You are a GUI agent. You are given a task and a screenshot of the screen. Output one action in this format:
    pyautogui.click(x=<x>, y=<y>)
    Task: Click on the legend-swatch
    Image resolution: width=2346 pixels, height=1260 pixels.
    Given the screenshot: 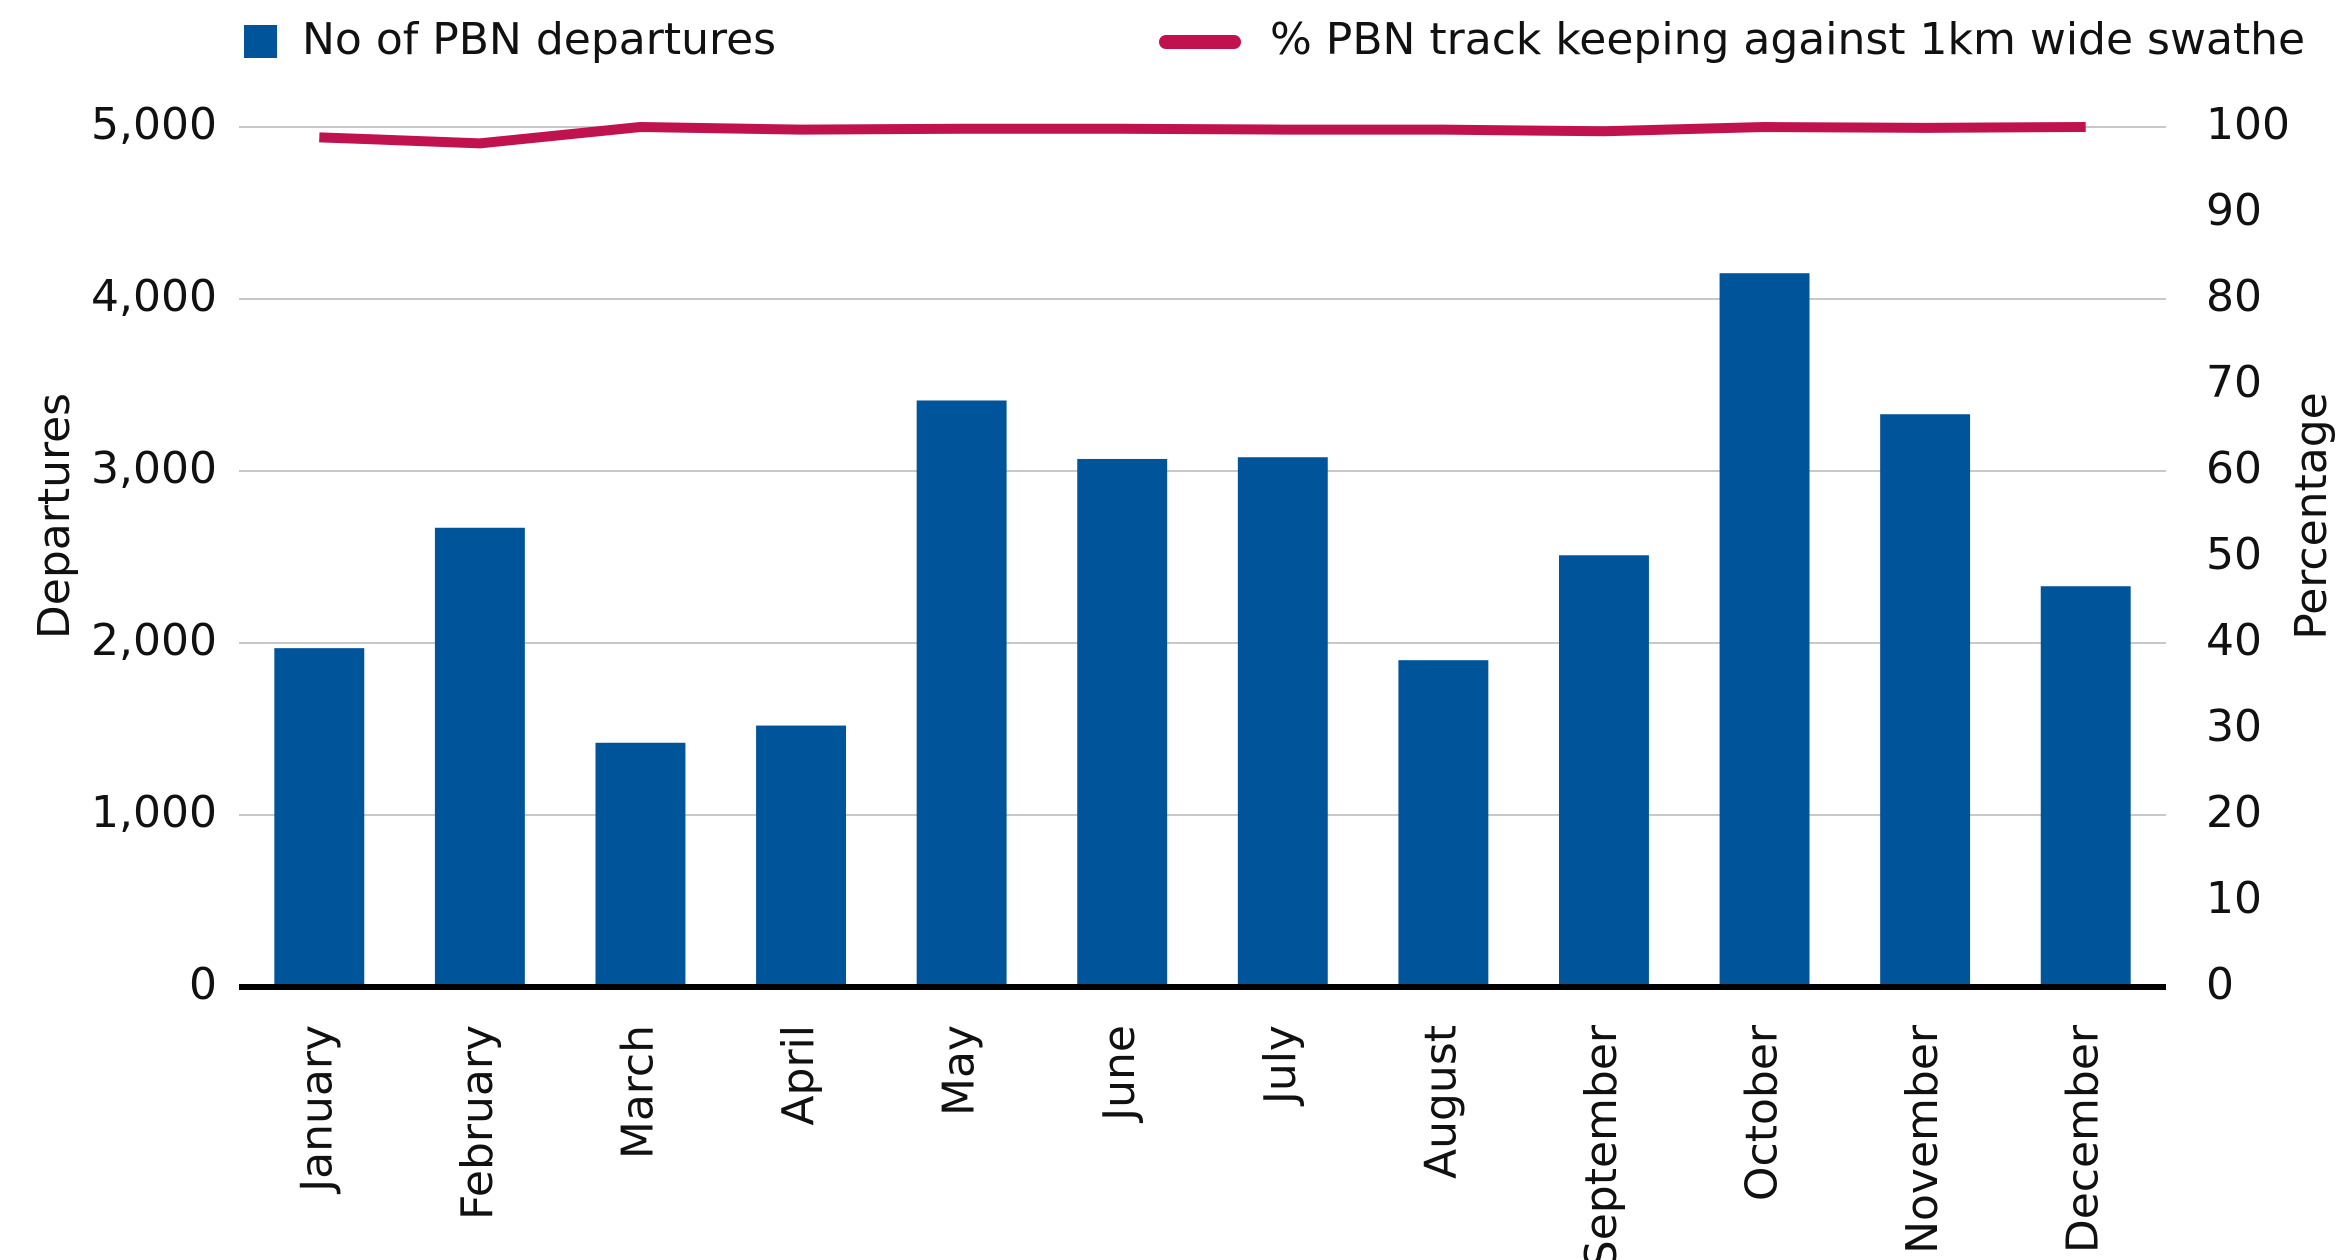 What is the action you would take?
    pyautogui.click(x=260, y=41)
    